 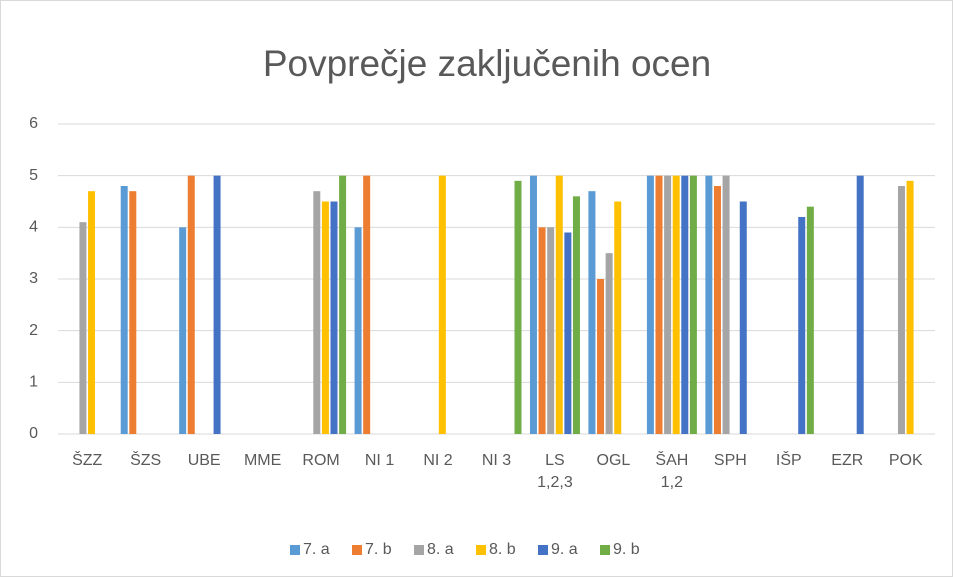 I want to click on x-tick-label: NI 1, so click(x=379, y=460).